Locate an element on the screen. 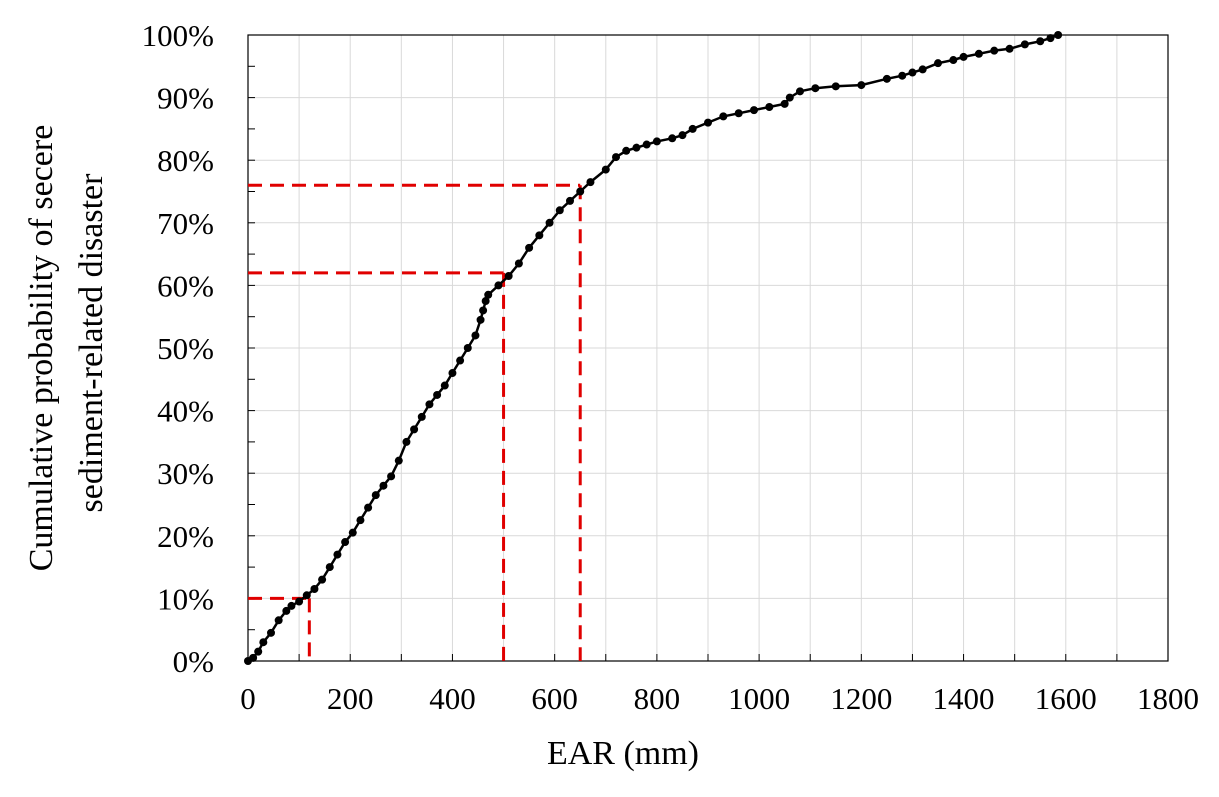 Image resolution: width=1219 pixels, height=797 pixels. y-tick-label: 0% is located at coordinates (193, 661).